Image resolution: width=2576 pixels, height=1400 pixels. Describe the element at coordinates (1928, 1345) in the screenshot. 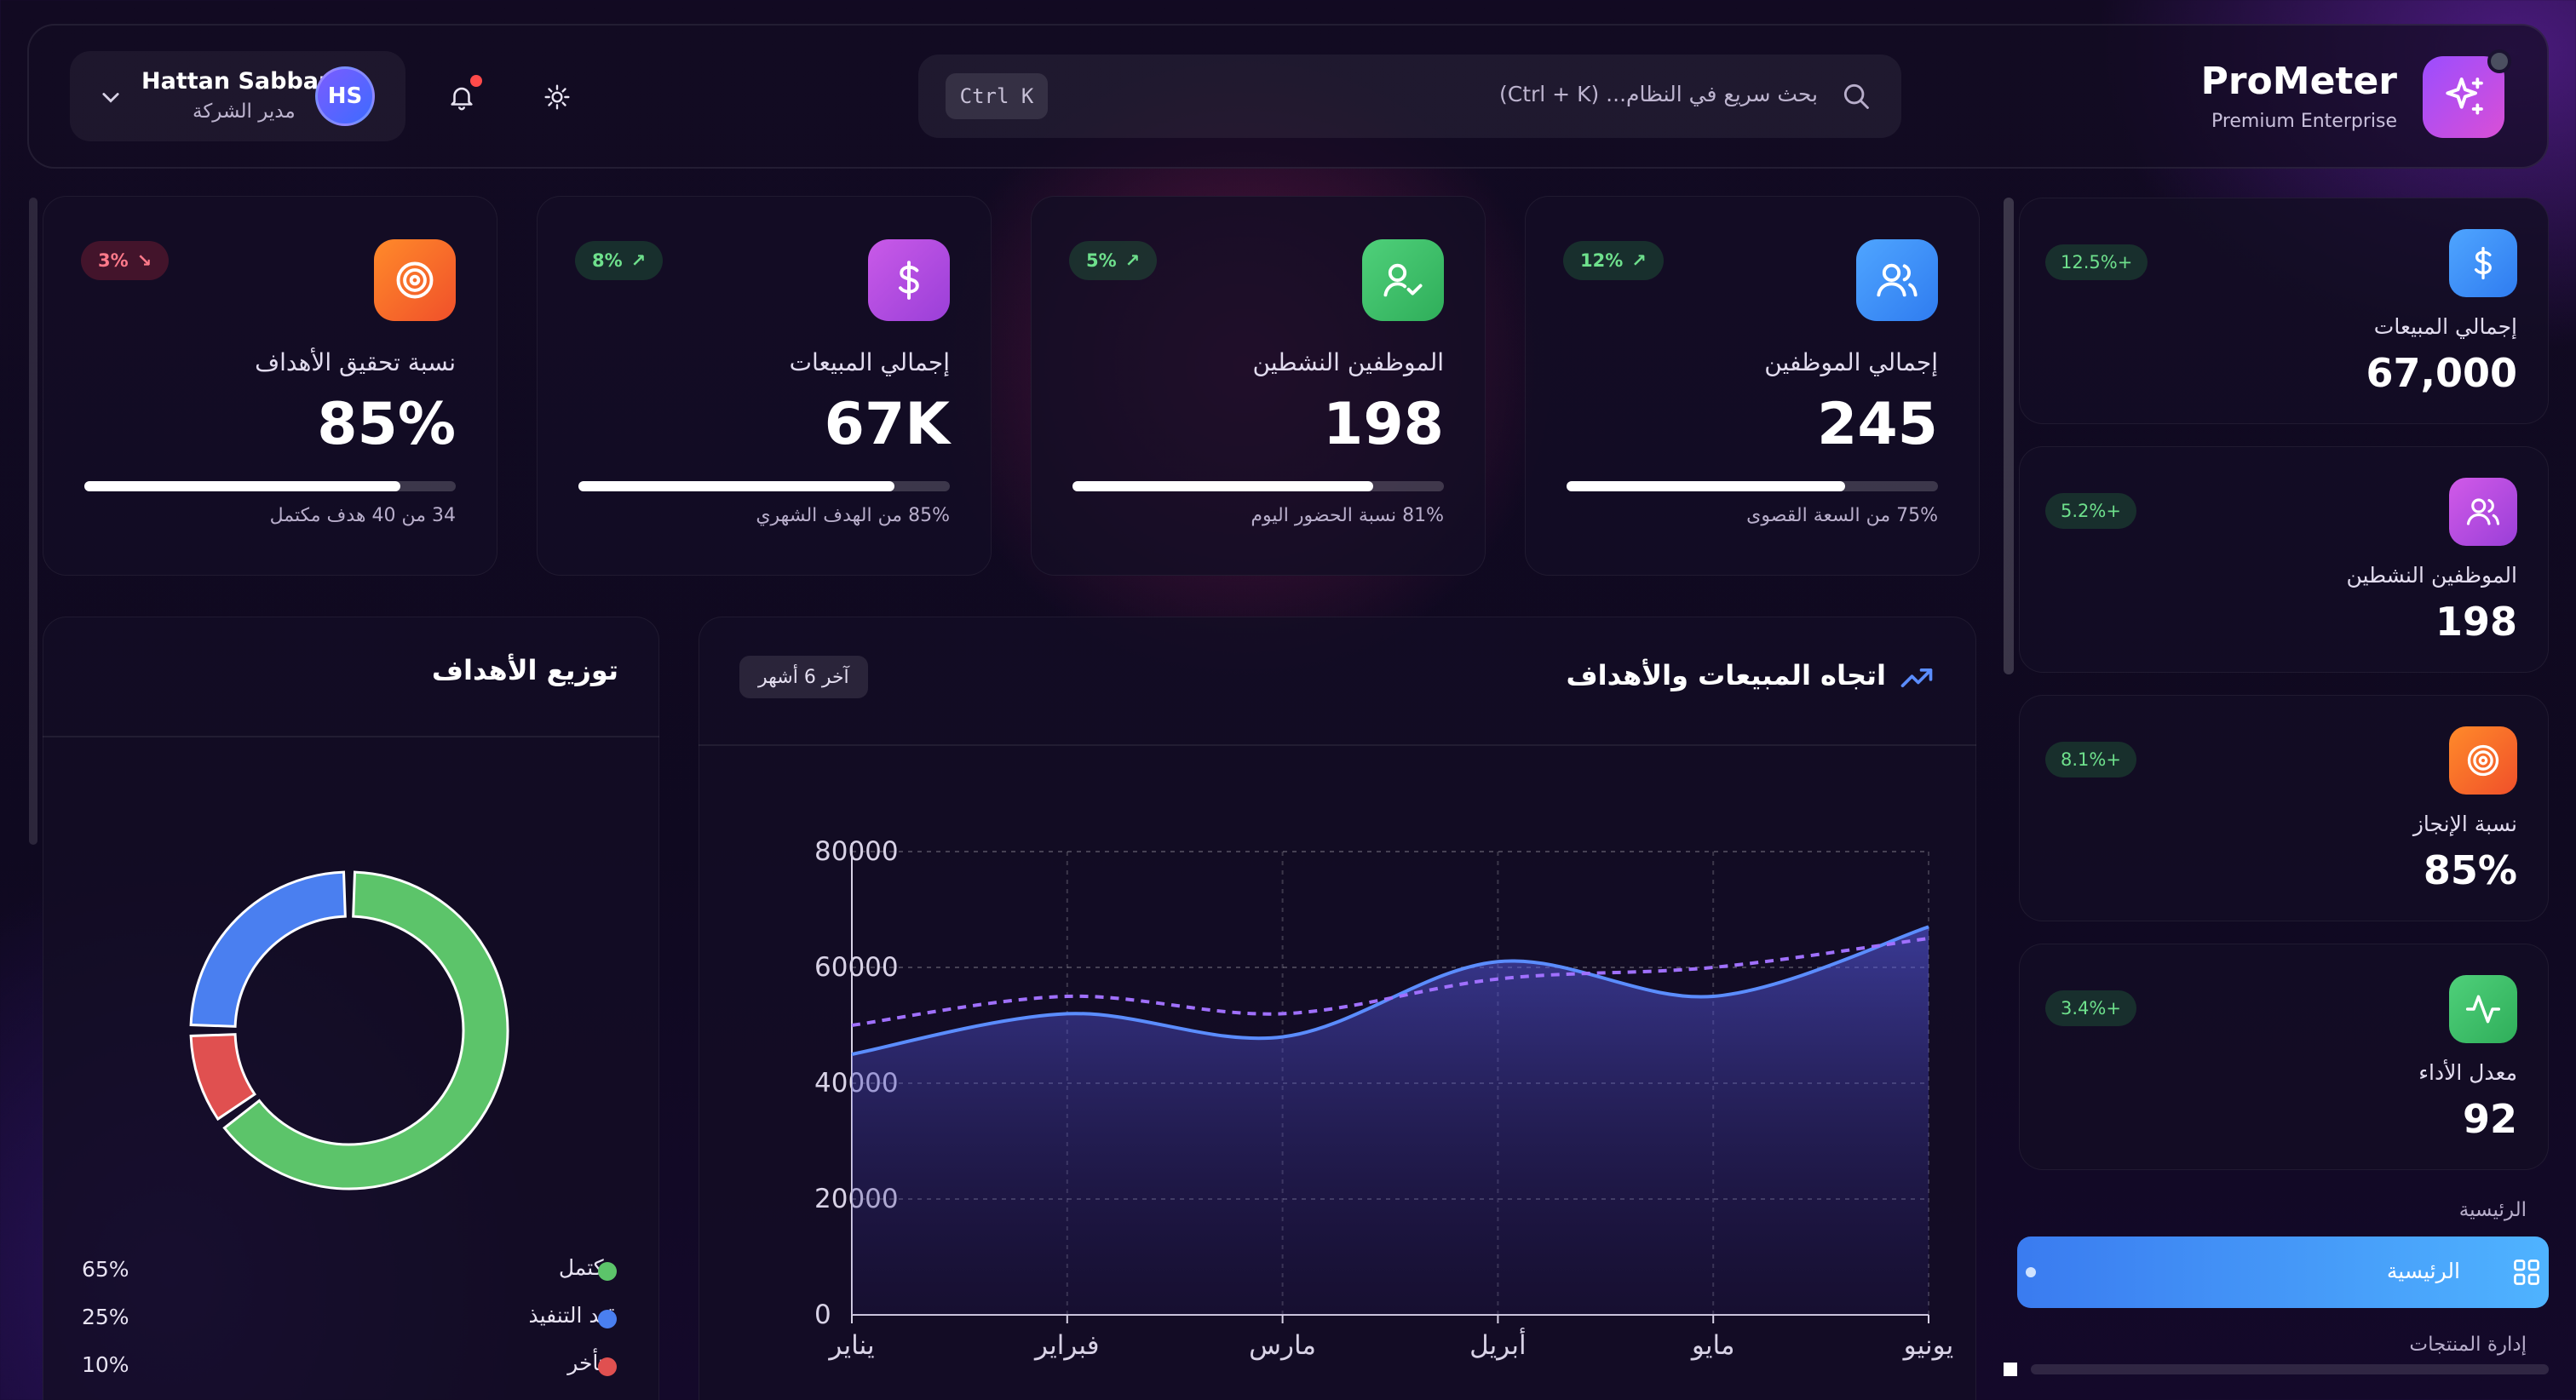

I see `x-tick-label: يونيو` at that location.